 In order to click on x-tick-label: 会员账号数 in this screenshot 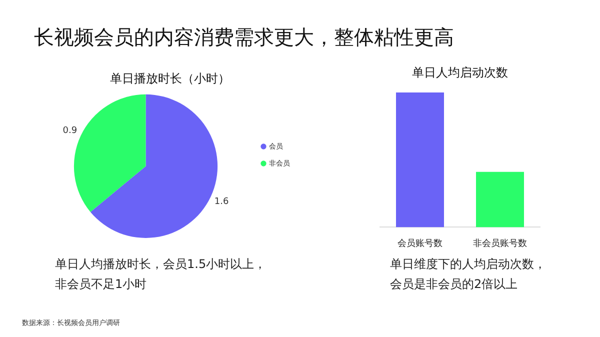, I will do `click(420, 243)`.